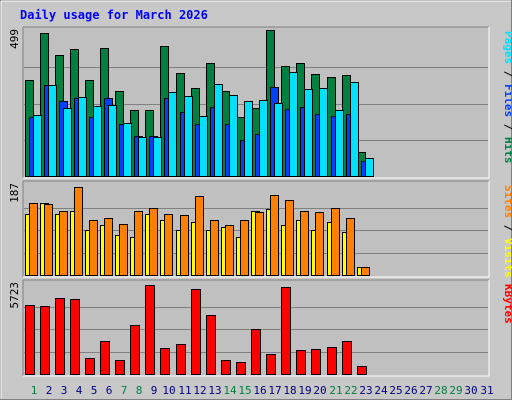 The height and width of the screenshot is (400, 512). I want to click on x-tick-label-day-31: 31, so click(486, 390).